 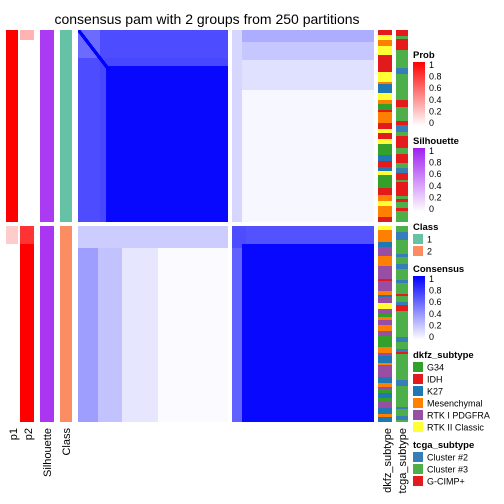 What do you see at coordinates (425, 227) in the screenshot?
I see `legend-title-2: Class` at bounding box center [425, 227].